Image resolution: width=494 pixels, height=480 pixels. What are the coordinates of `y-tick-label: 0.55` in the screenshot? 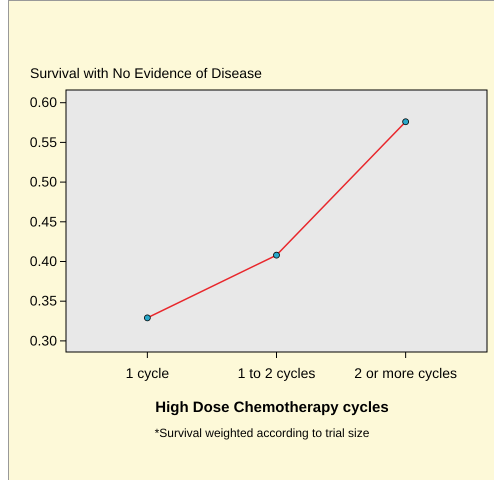 It's located at (44, 142).